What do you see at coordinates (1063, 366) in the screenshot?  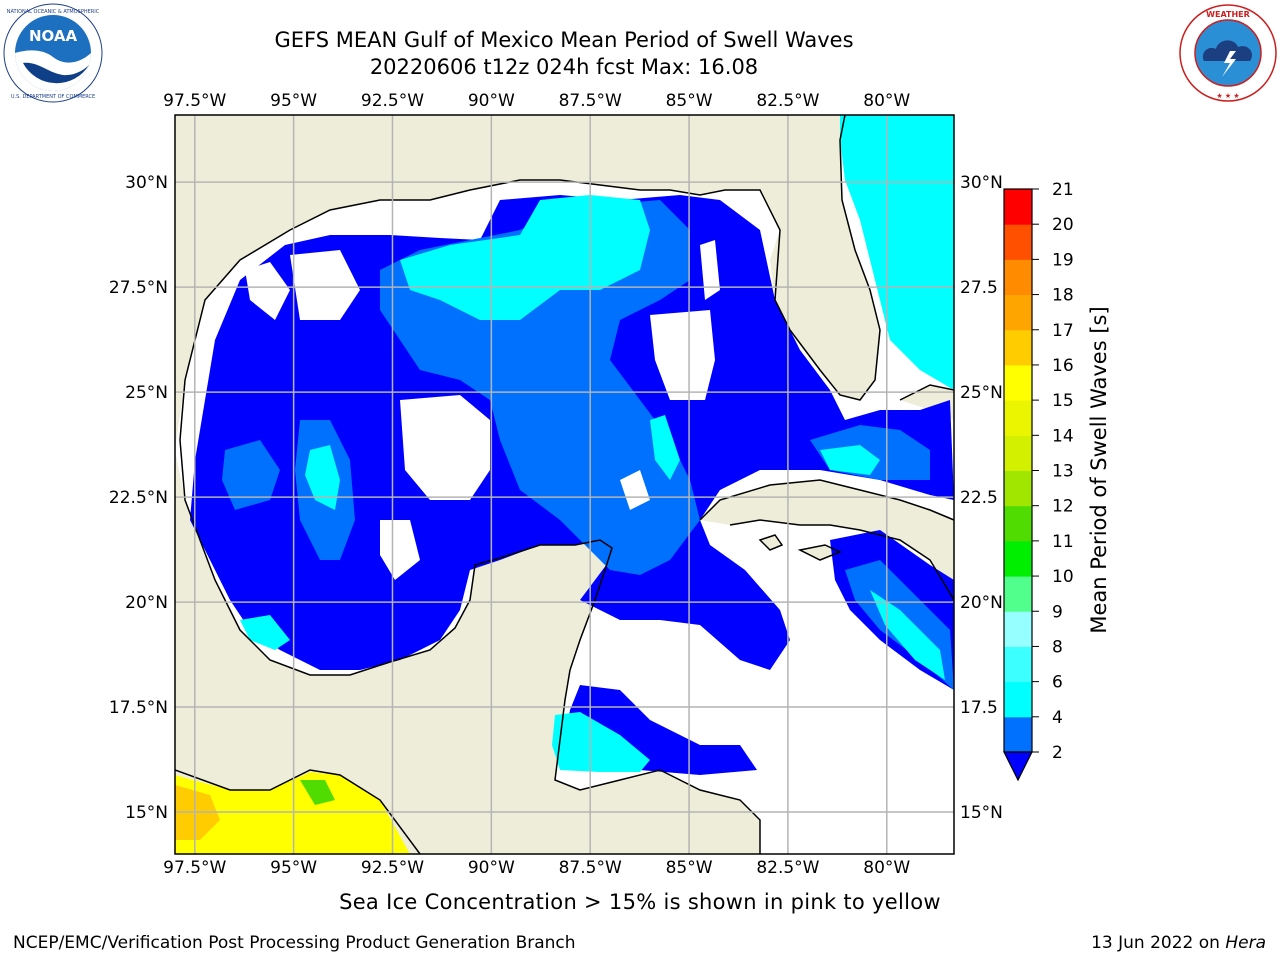 I see `colorbar-tick-label: 16` at bounding box center [1063, 366].